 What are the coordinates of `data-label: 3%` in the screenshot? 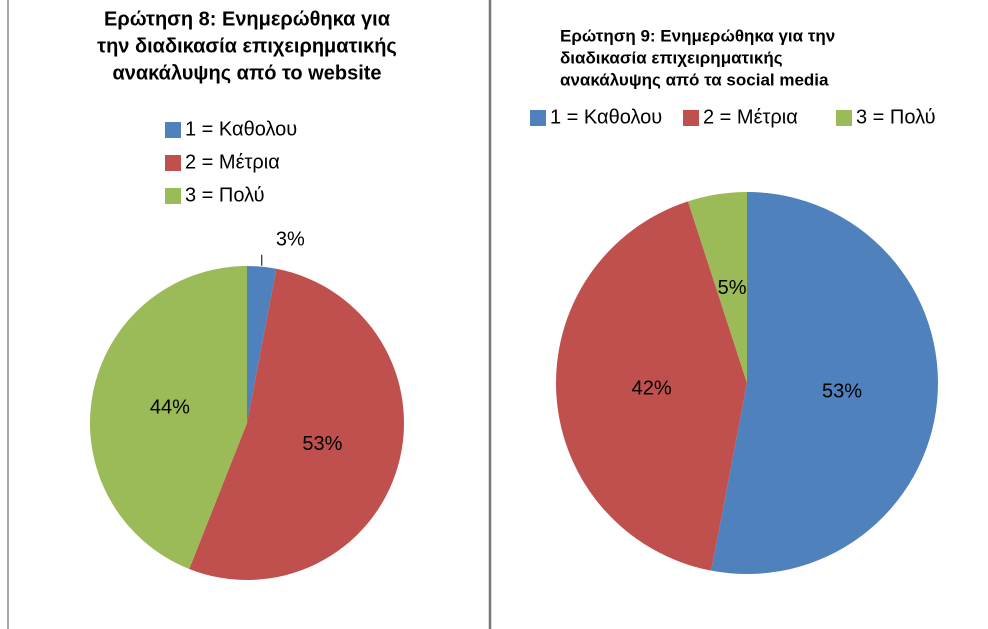 It's located at (290, 239).